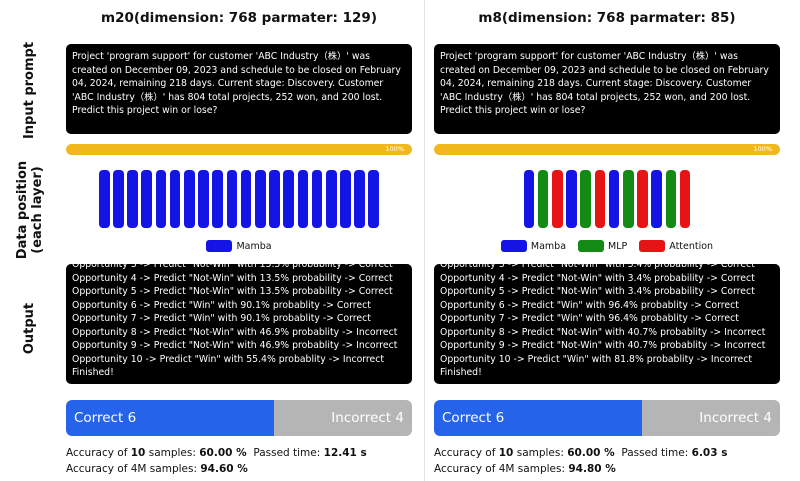 Image resolution: width=800 pixels, height=481 pixels. Describe the element at coordinates (394, 149) in the screenshot. I see `progress-label: 100%` at that location.